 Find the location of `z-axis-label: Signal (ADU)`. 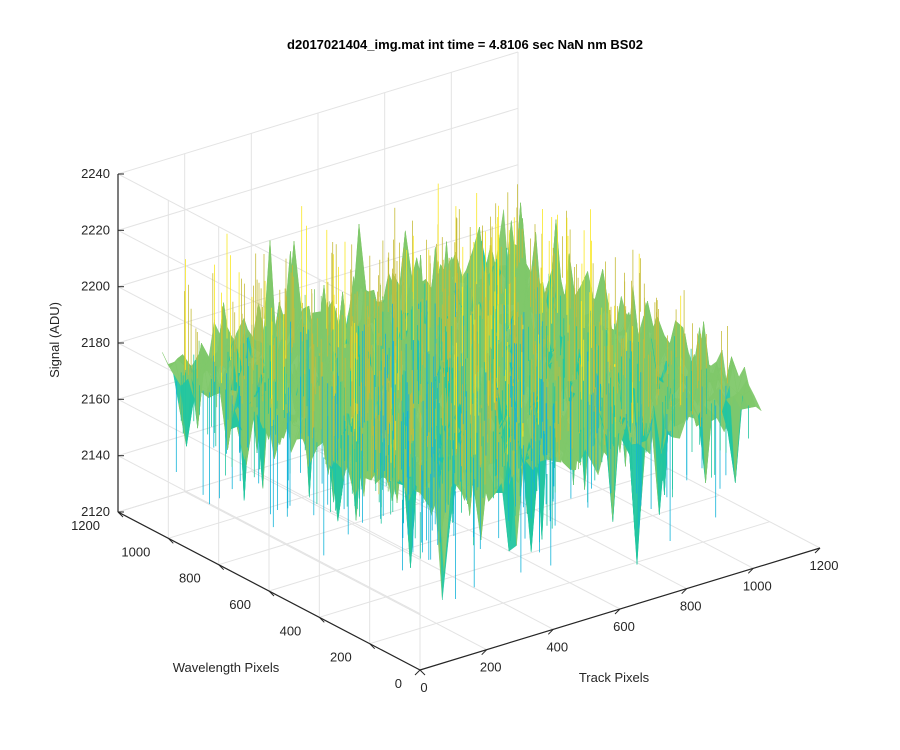

z-axis-label: Signal (ADU) is located at coordinates (54, 340).